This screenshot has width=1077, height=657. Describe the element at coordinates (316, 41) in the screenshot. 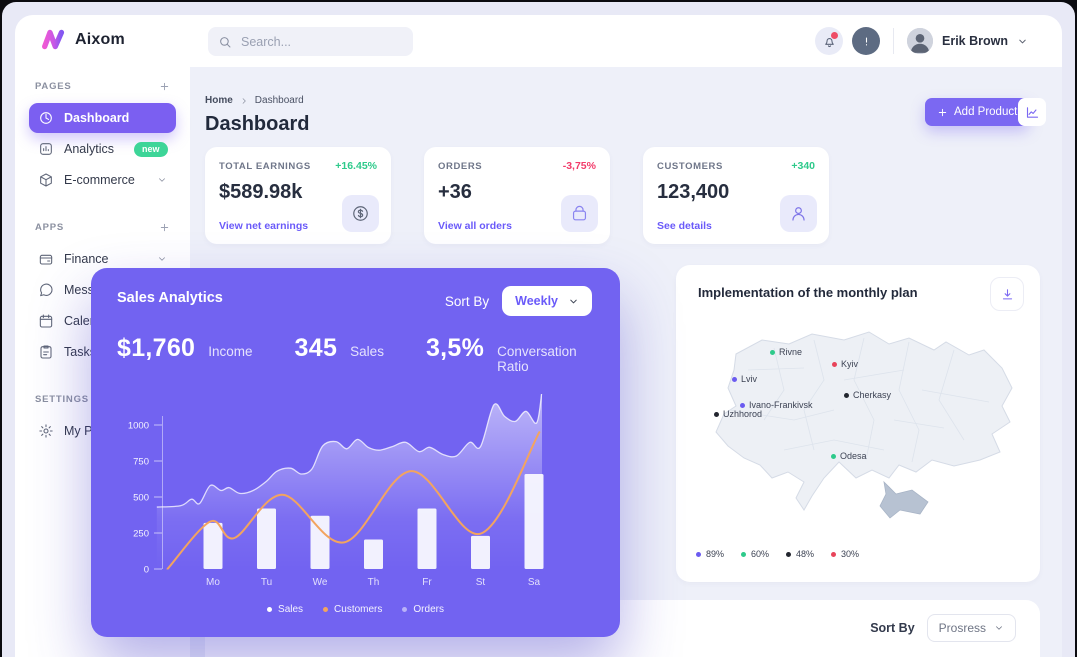

I see `search-input` at that location.